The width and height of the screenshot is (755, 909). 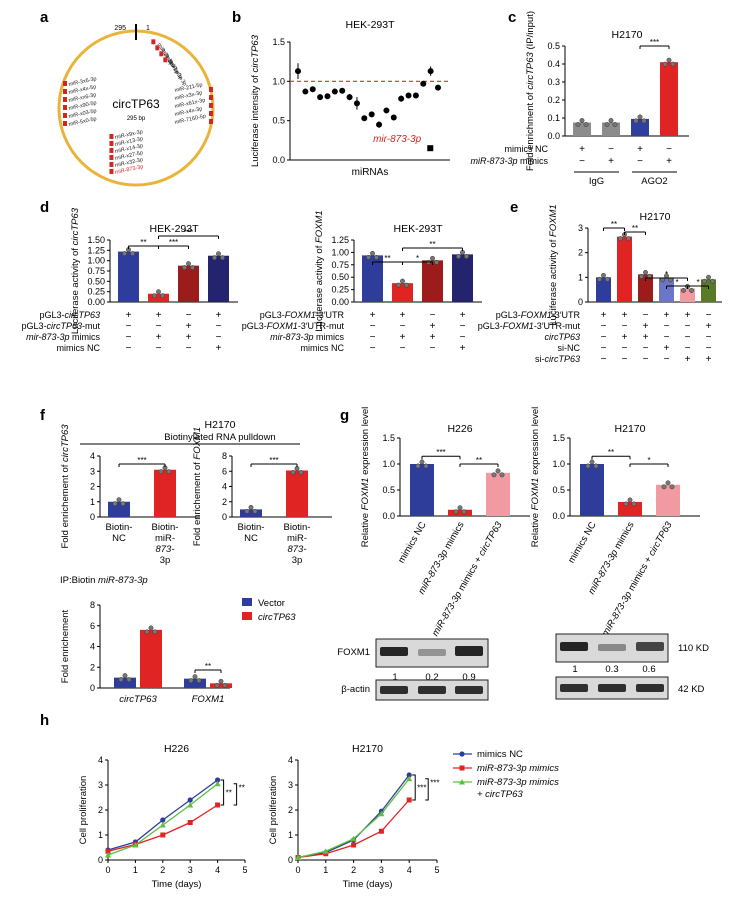 What do you see at coordinates (344, 415) in the screenshot?
I see `panel-label-g: g` at bounding box center [344, 415].